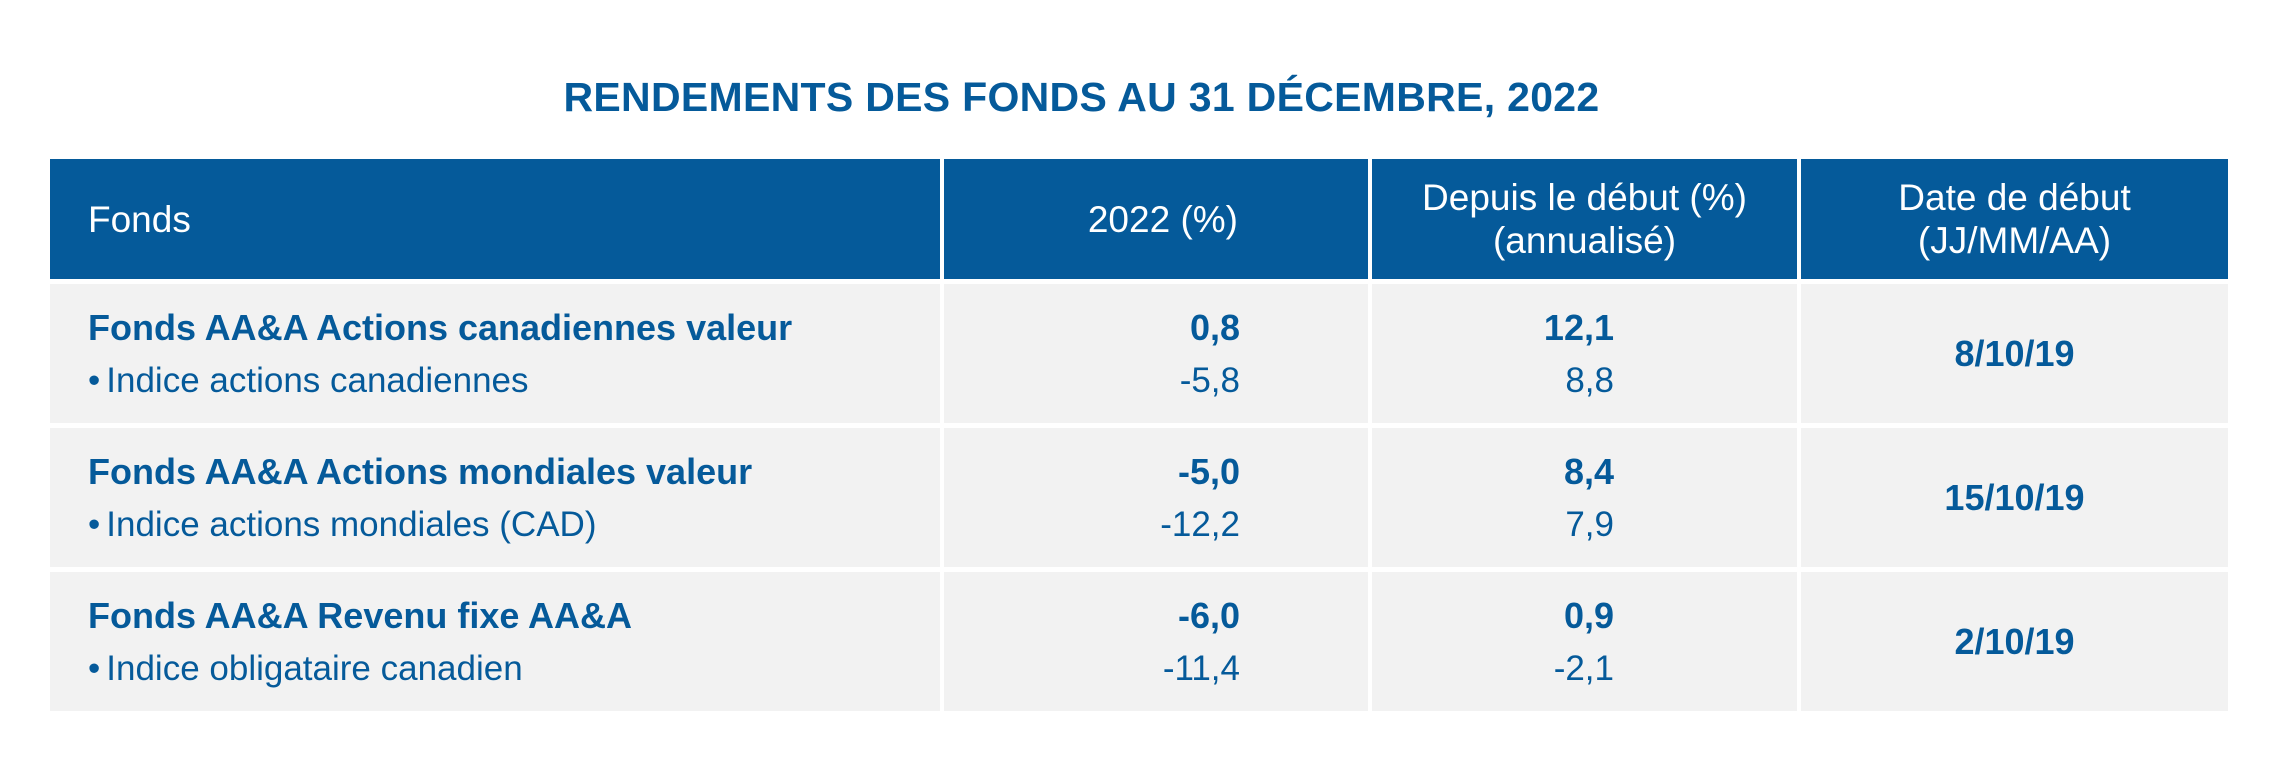  I want to click on header-fund-label: Fonds, so click(139, 219).